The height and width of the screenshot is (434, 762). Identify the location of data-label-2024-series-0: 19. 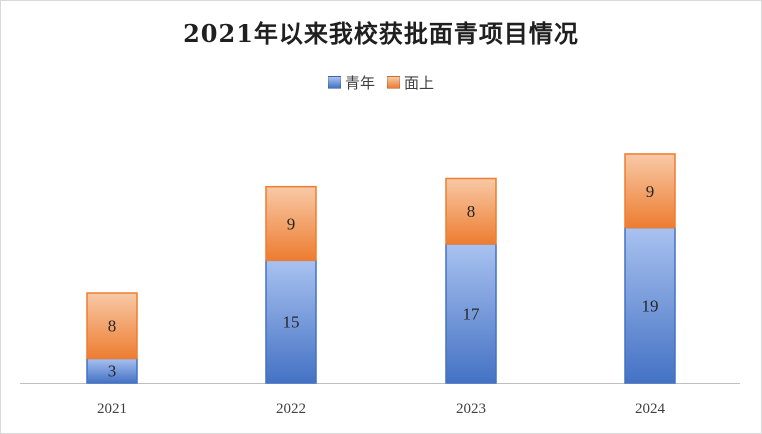
(650, 305).